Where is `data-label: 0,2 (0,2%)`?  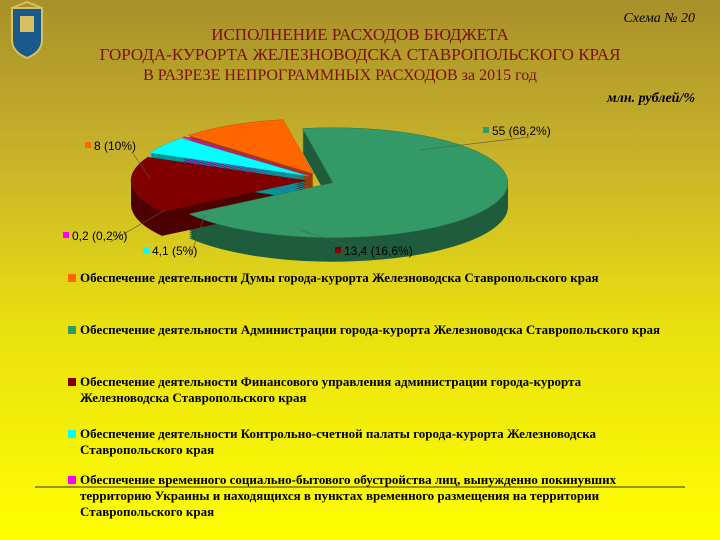
data-label: 0,2 (0,2%) is located at coordinates (99, 236).